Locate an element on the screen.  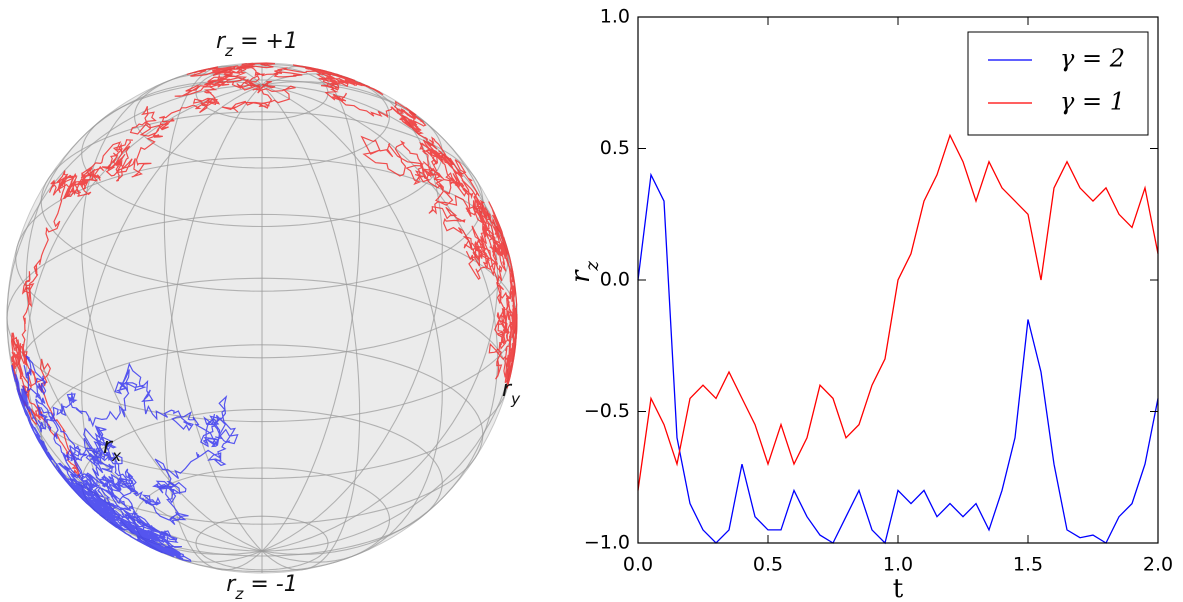
legend-label: γ = 2 is located at coordinates (1092, 59).